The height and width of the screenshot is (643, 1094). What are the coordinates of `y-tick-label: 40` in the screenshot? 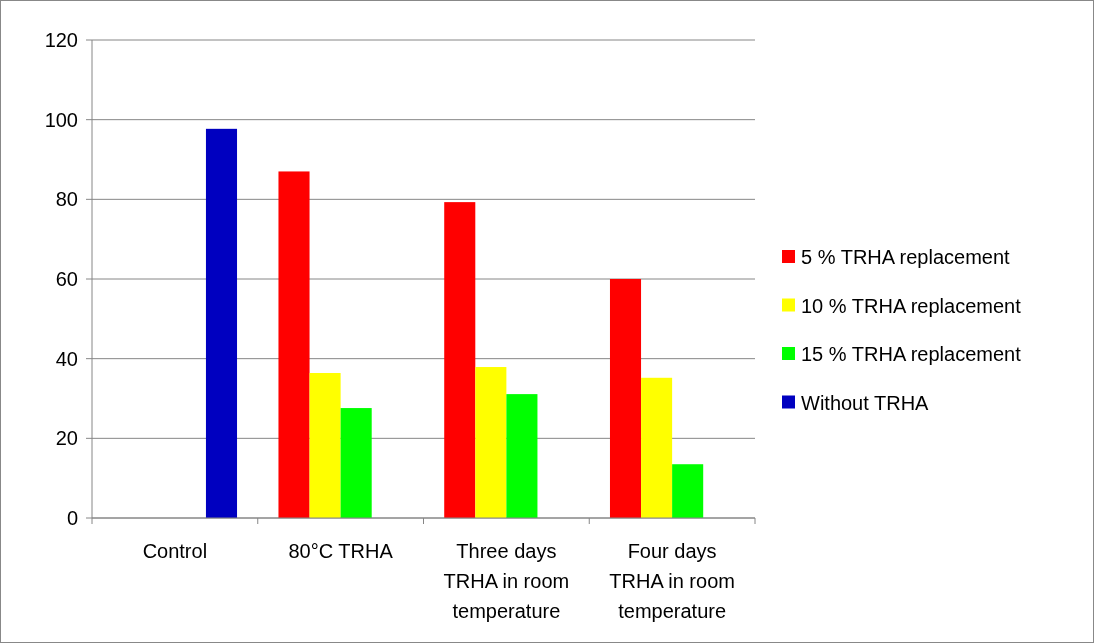 It's located at (66, 358).